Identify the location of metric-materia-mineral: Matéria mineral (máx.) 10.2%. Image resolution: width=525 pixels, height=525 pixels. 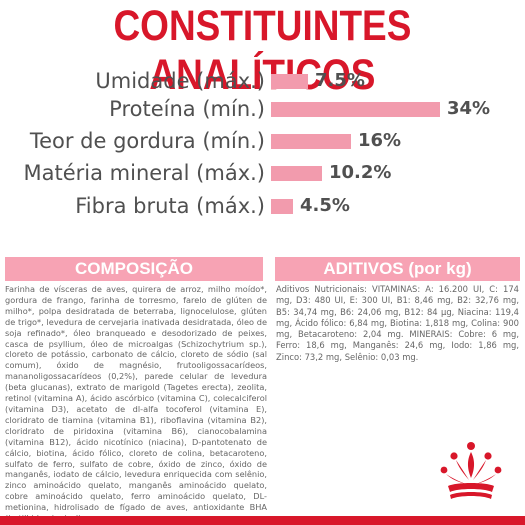
(262, 174).